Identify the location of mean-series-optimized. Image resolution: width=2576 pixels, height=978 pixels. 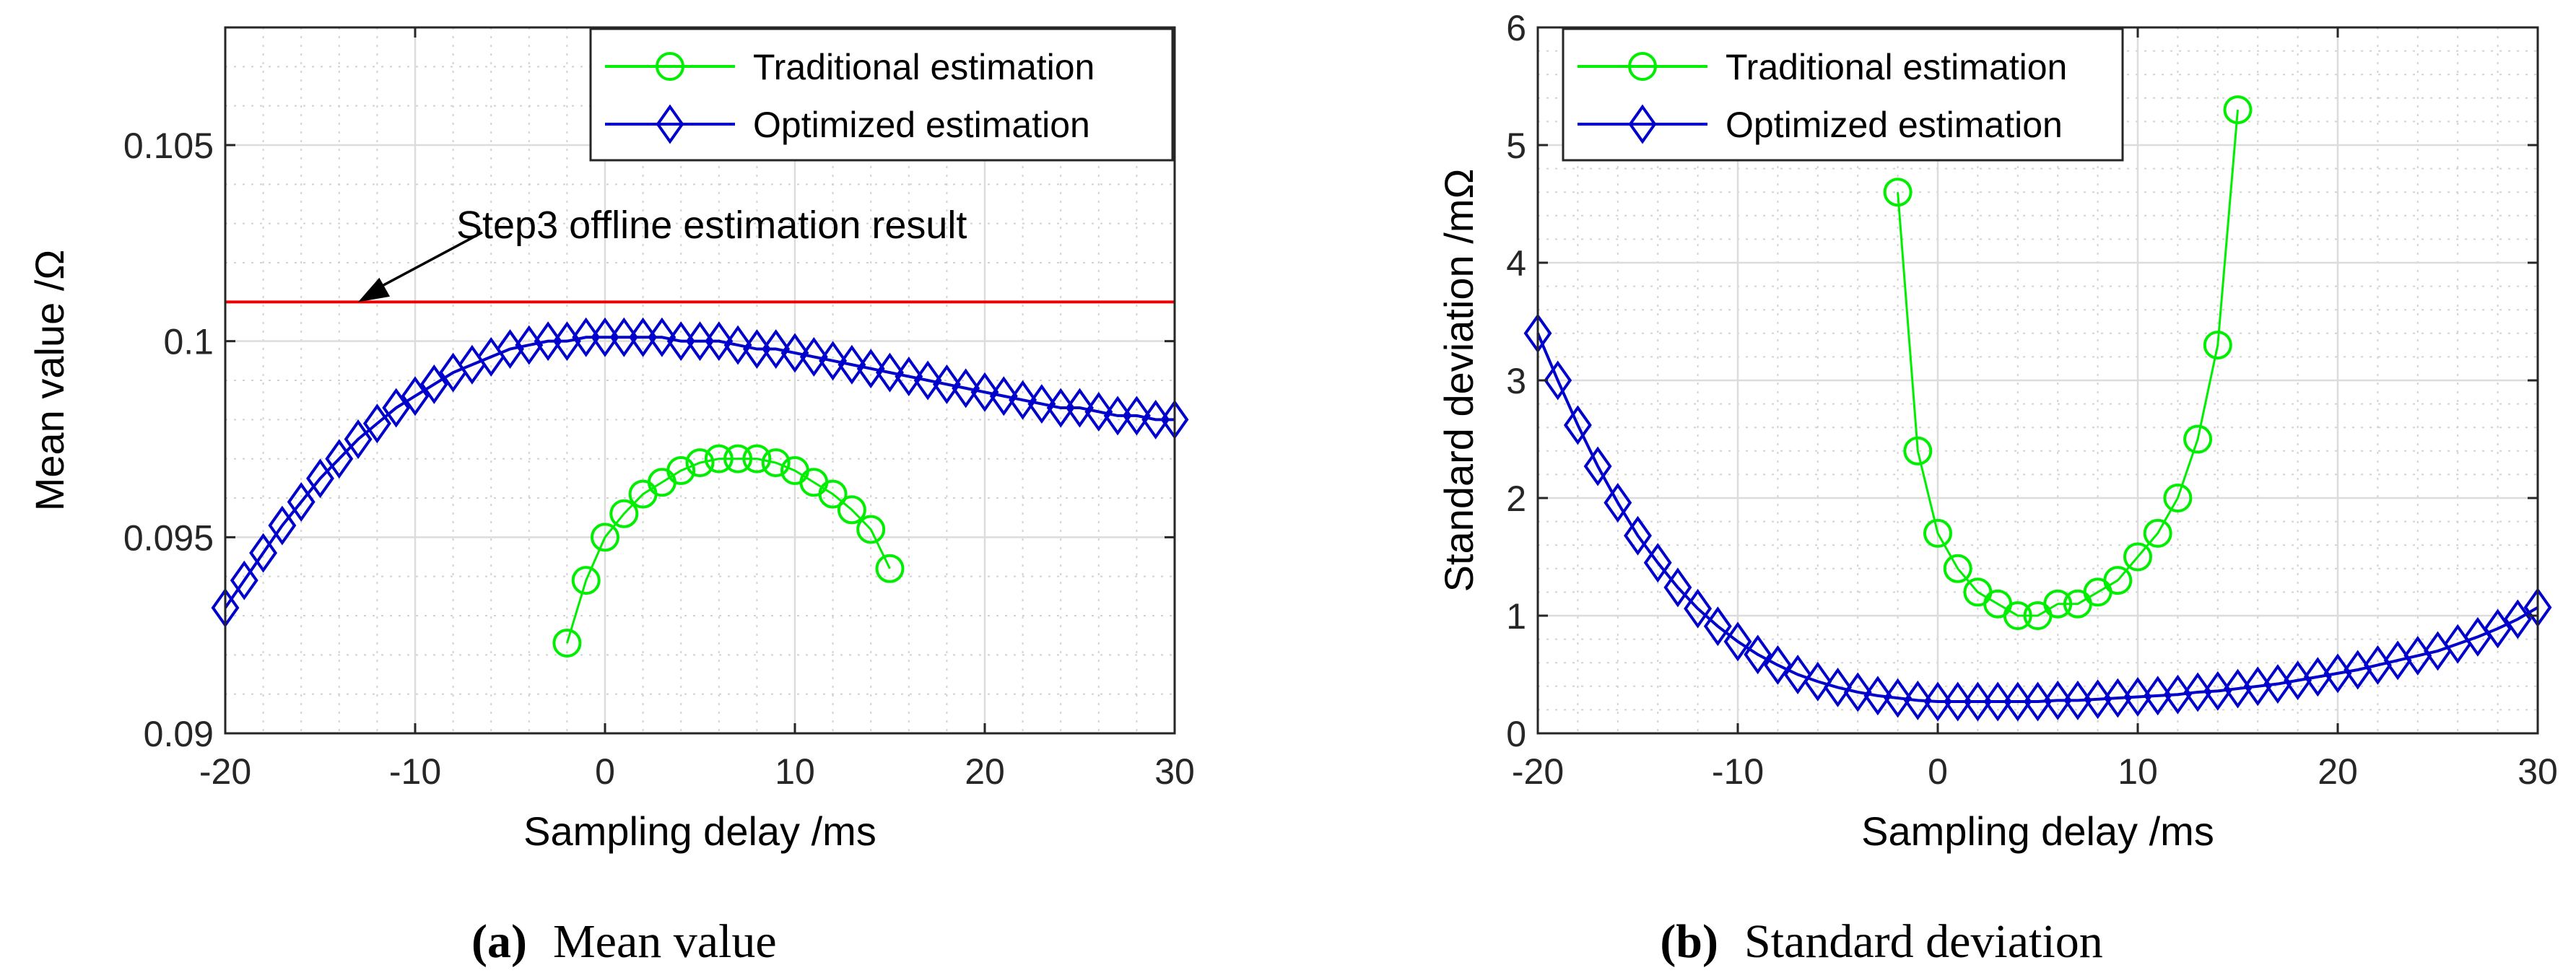
(700, 472).